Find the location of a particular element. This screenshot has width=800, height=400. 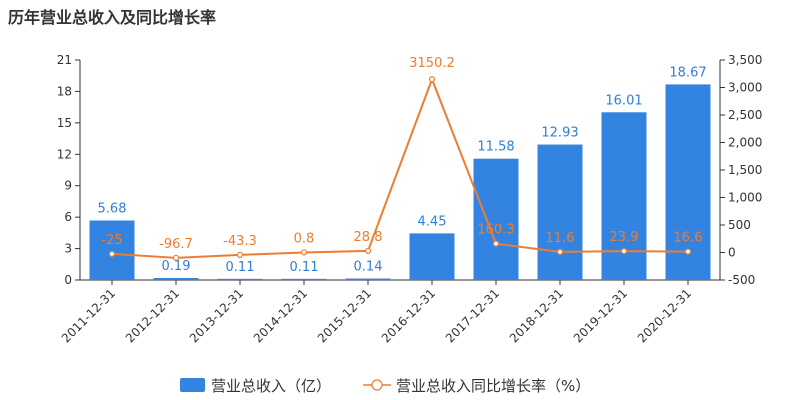

growth-rate-label: 16.6 is located at coordinates (688, 238).